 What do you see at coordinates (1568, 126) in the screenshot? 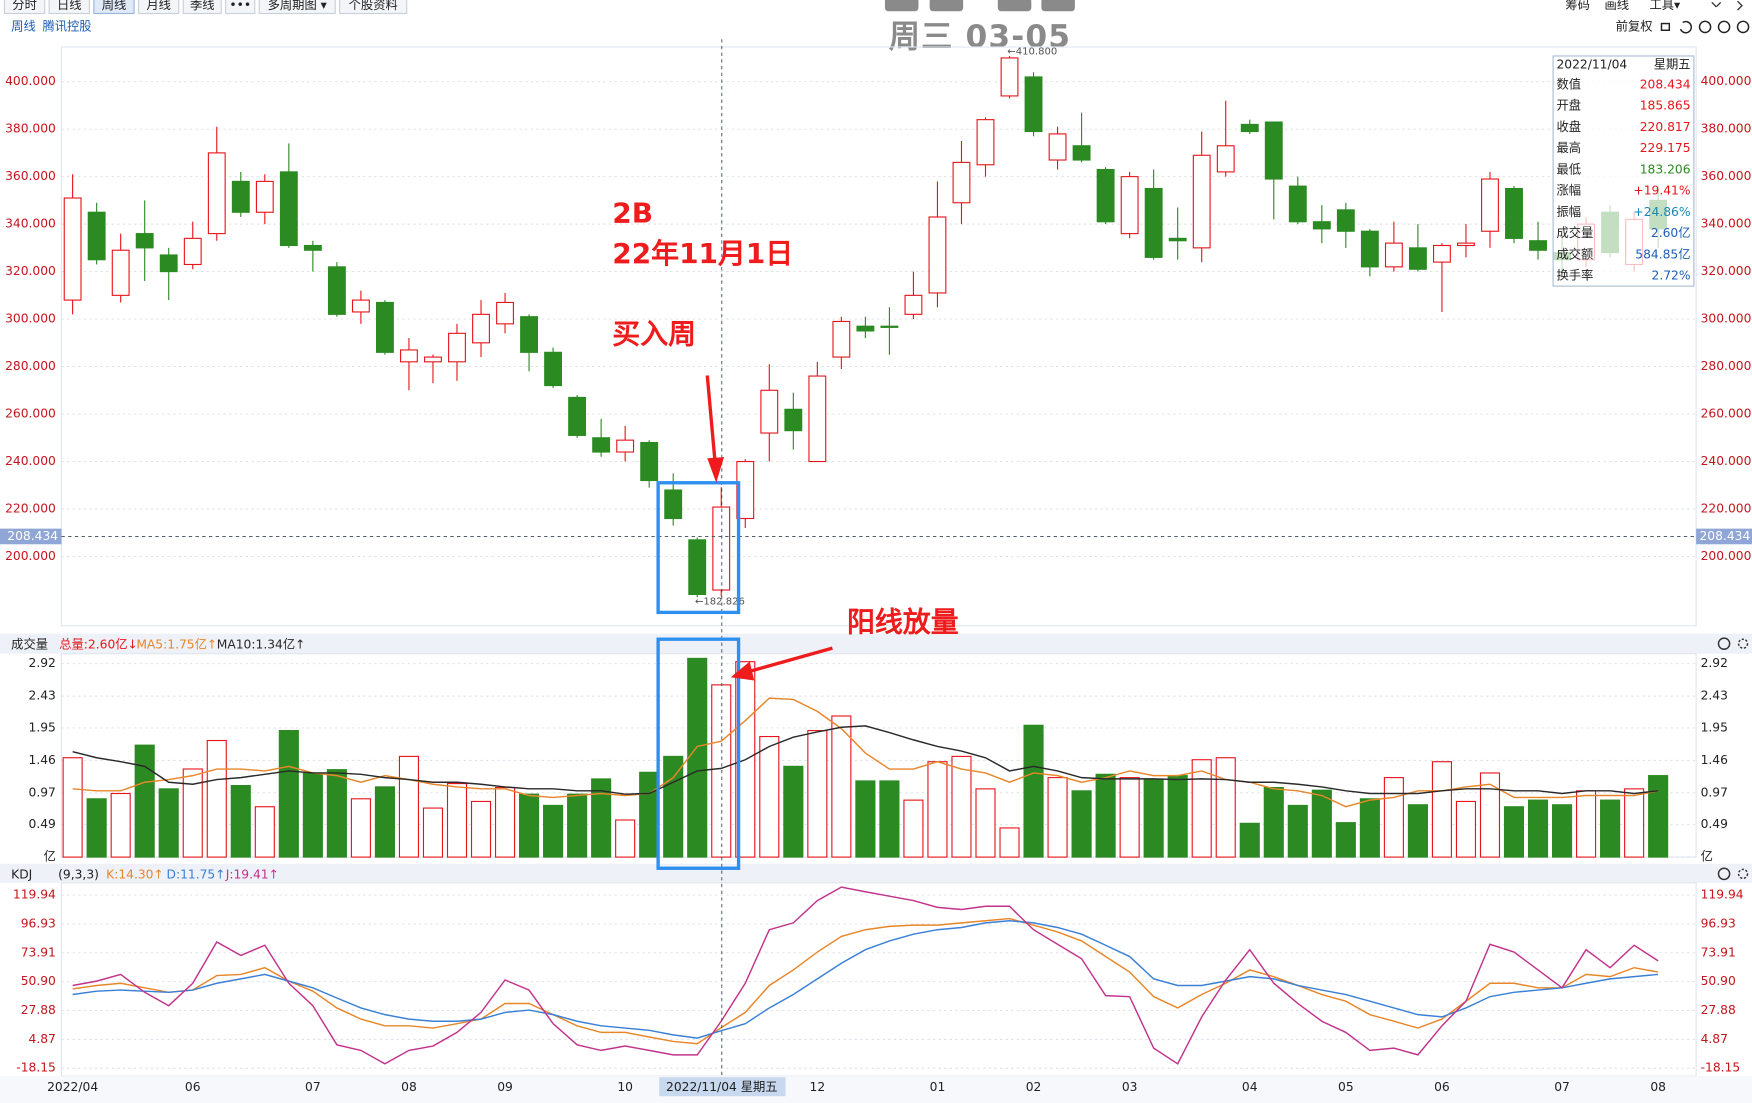
I see `info-label: 收盘` at bounding box center [1568, 126].